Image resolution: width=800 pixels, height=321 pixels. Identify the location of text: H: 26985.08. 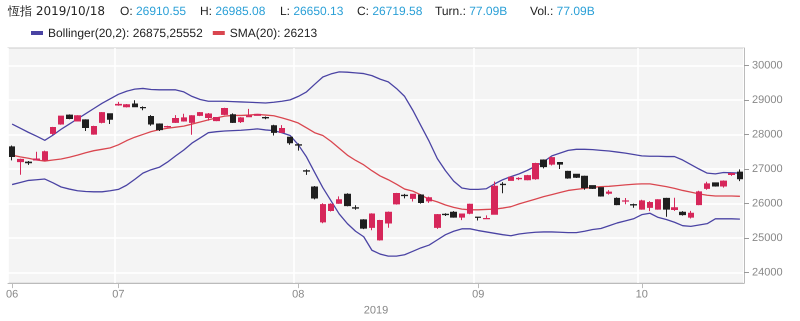
(233, 11).